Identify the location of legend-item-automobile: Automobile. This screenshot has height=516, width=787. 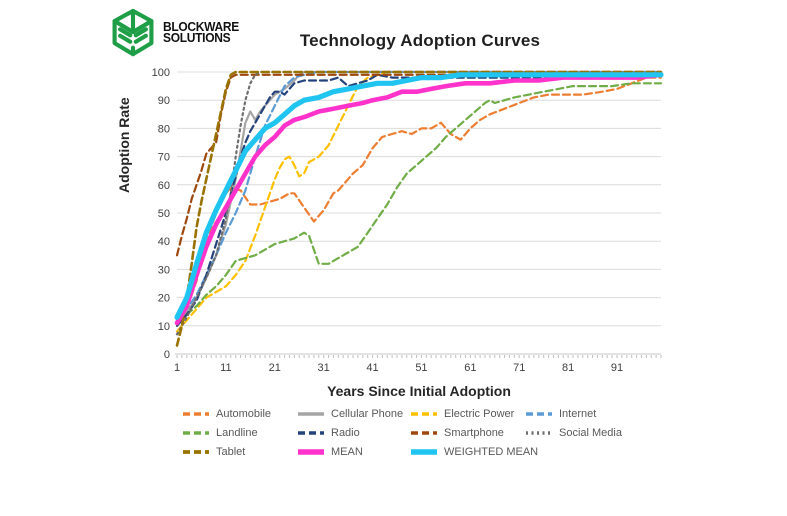
(226, 414).